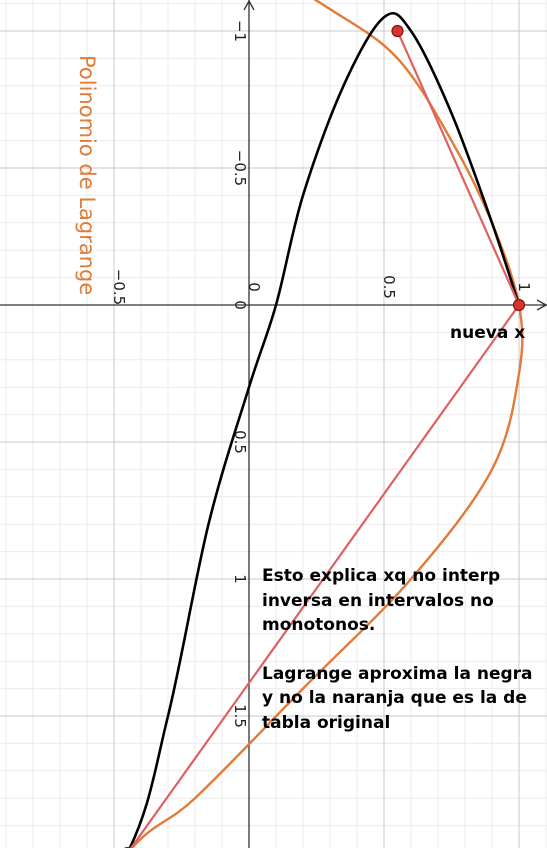  I want to click on orange-curve-label: Polinomio de Lagrange, so click(87, 175).